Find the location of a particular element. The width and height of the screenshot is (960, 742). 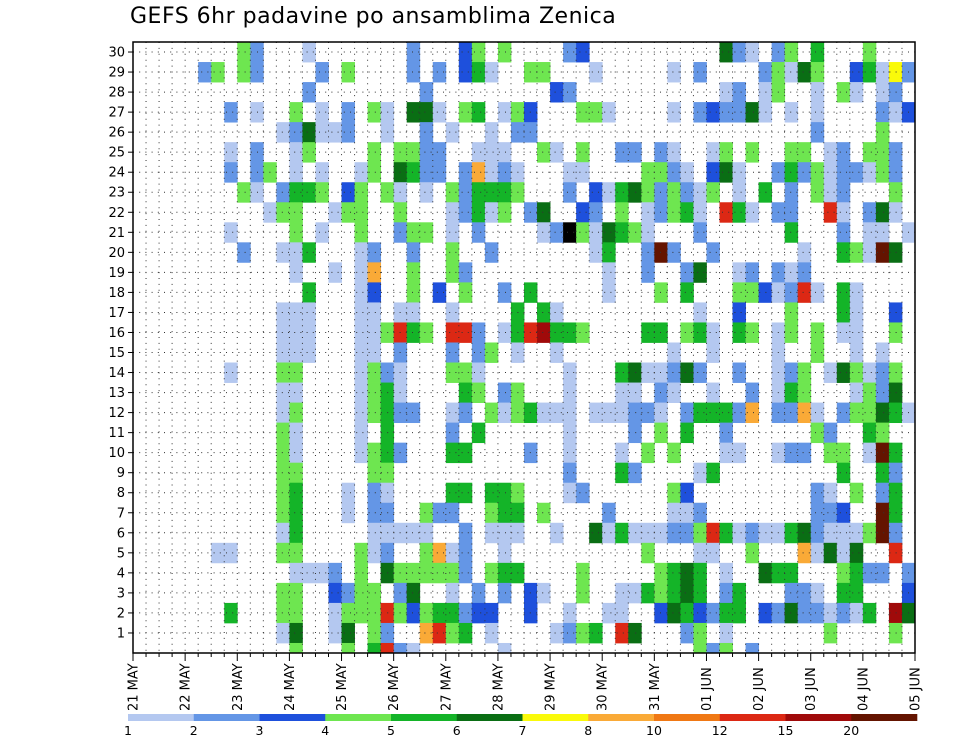

y-tick-label: 5 is located at coordinates (121, 553).